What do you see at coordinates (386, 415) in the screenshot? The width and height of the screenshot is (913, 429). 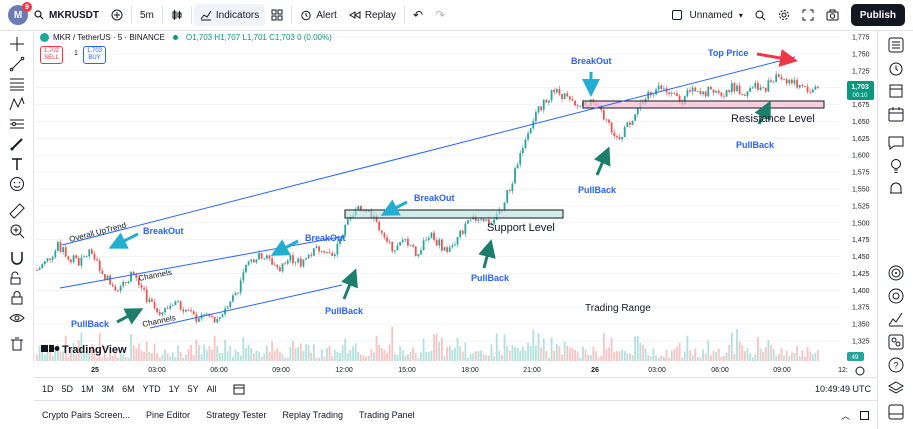 I see `panel-tab: Trading Panel` at bounding box center [386, 415].